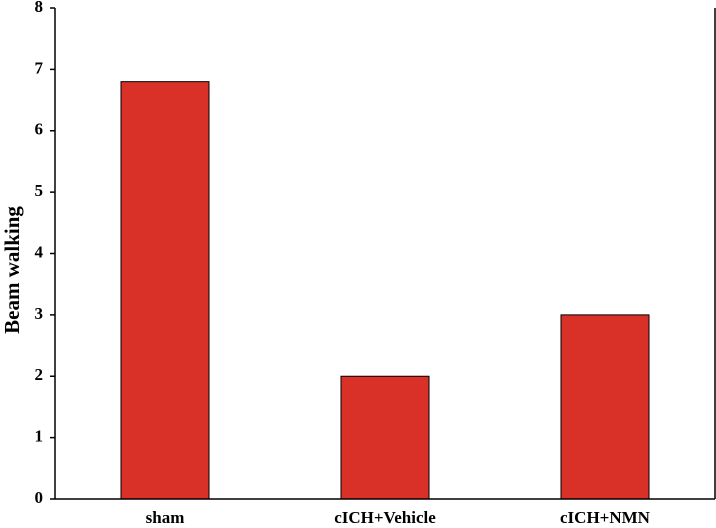 The height and width of the screenshot is (528, 716). Describe the element at coordinates (165, 517) in the screenshot. I see `x-tick-label: sham` at that location.